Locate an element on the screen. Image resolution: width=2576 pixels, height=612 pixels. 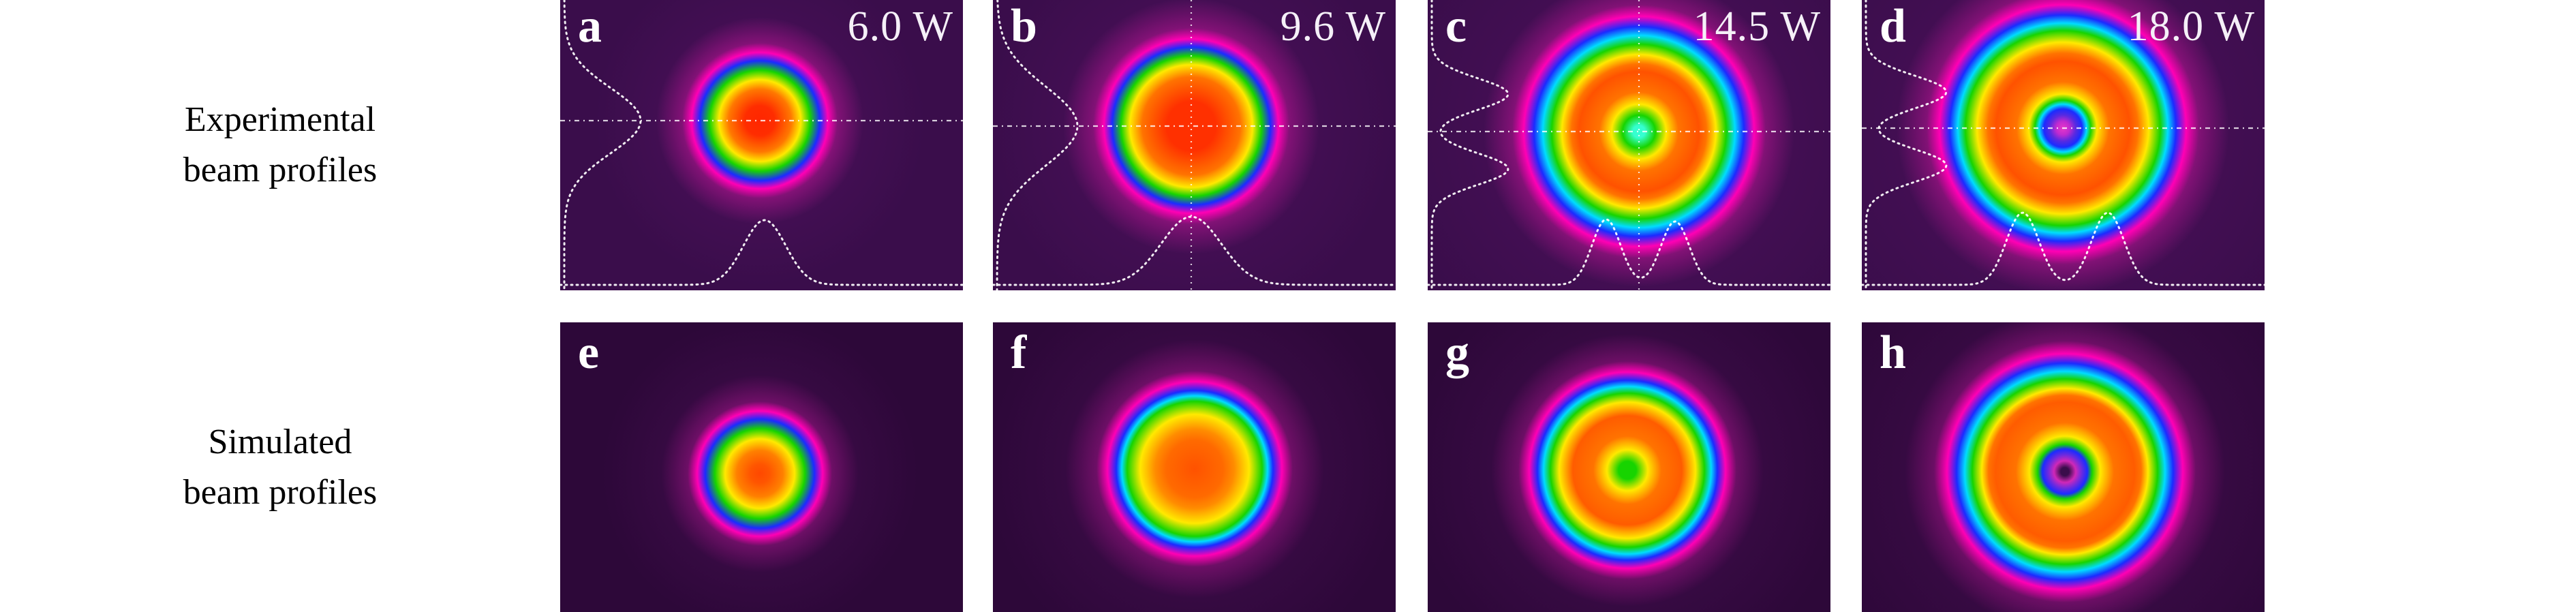
beam-image-c is located at coordinates (1629, 145).